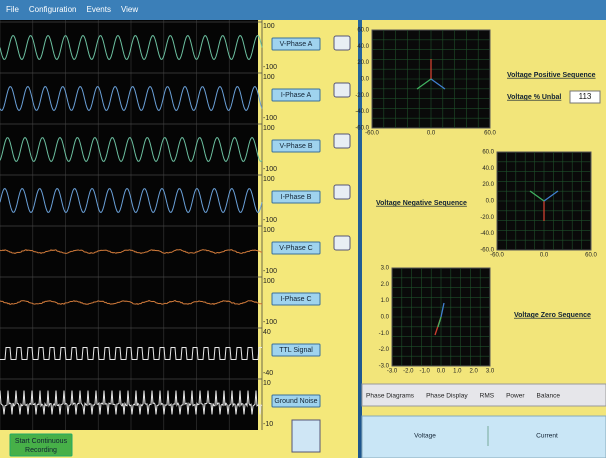 This screenshot has width=606, height=463. I want to click on y-tick-label: 3.0, so click(385, 269).